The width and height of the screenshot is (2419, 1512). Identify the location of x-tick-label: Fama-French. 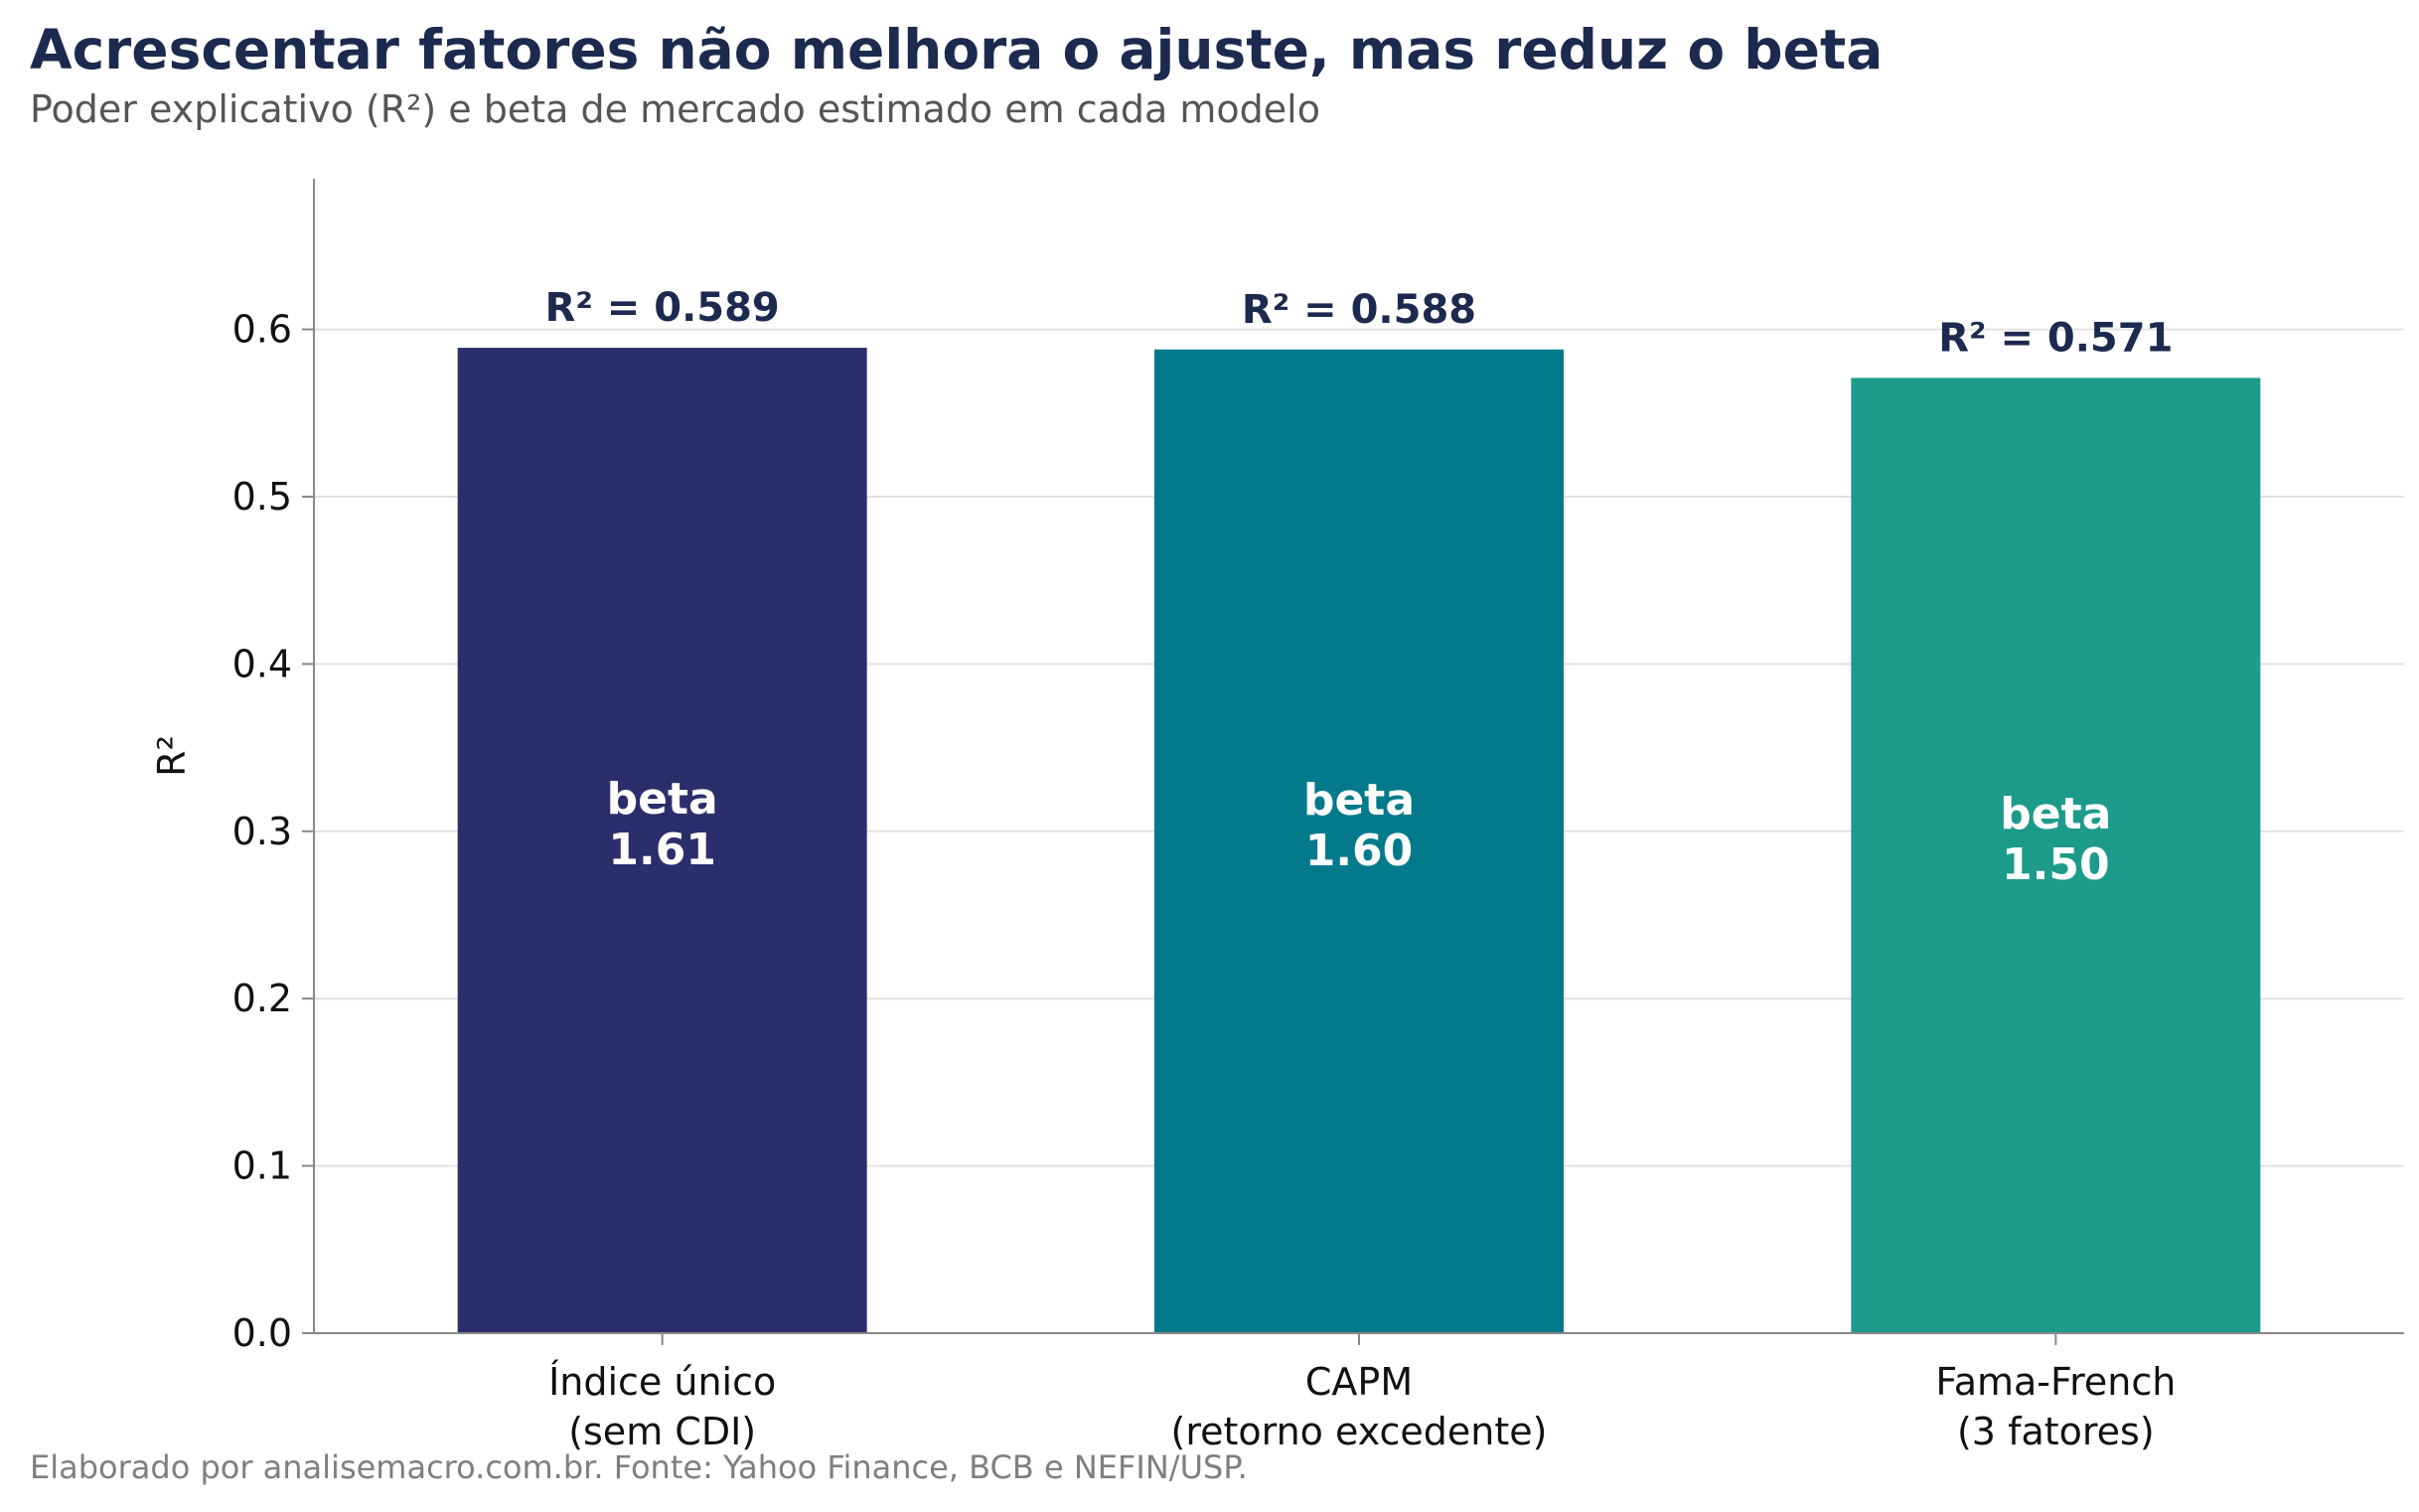
(2055, 1382).